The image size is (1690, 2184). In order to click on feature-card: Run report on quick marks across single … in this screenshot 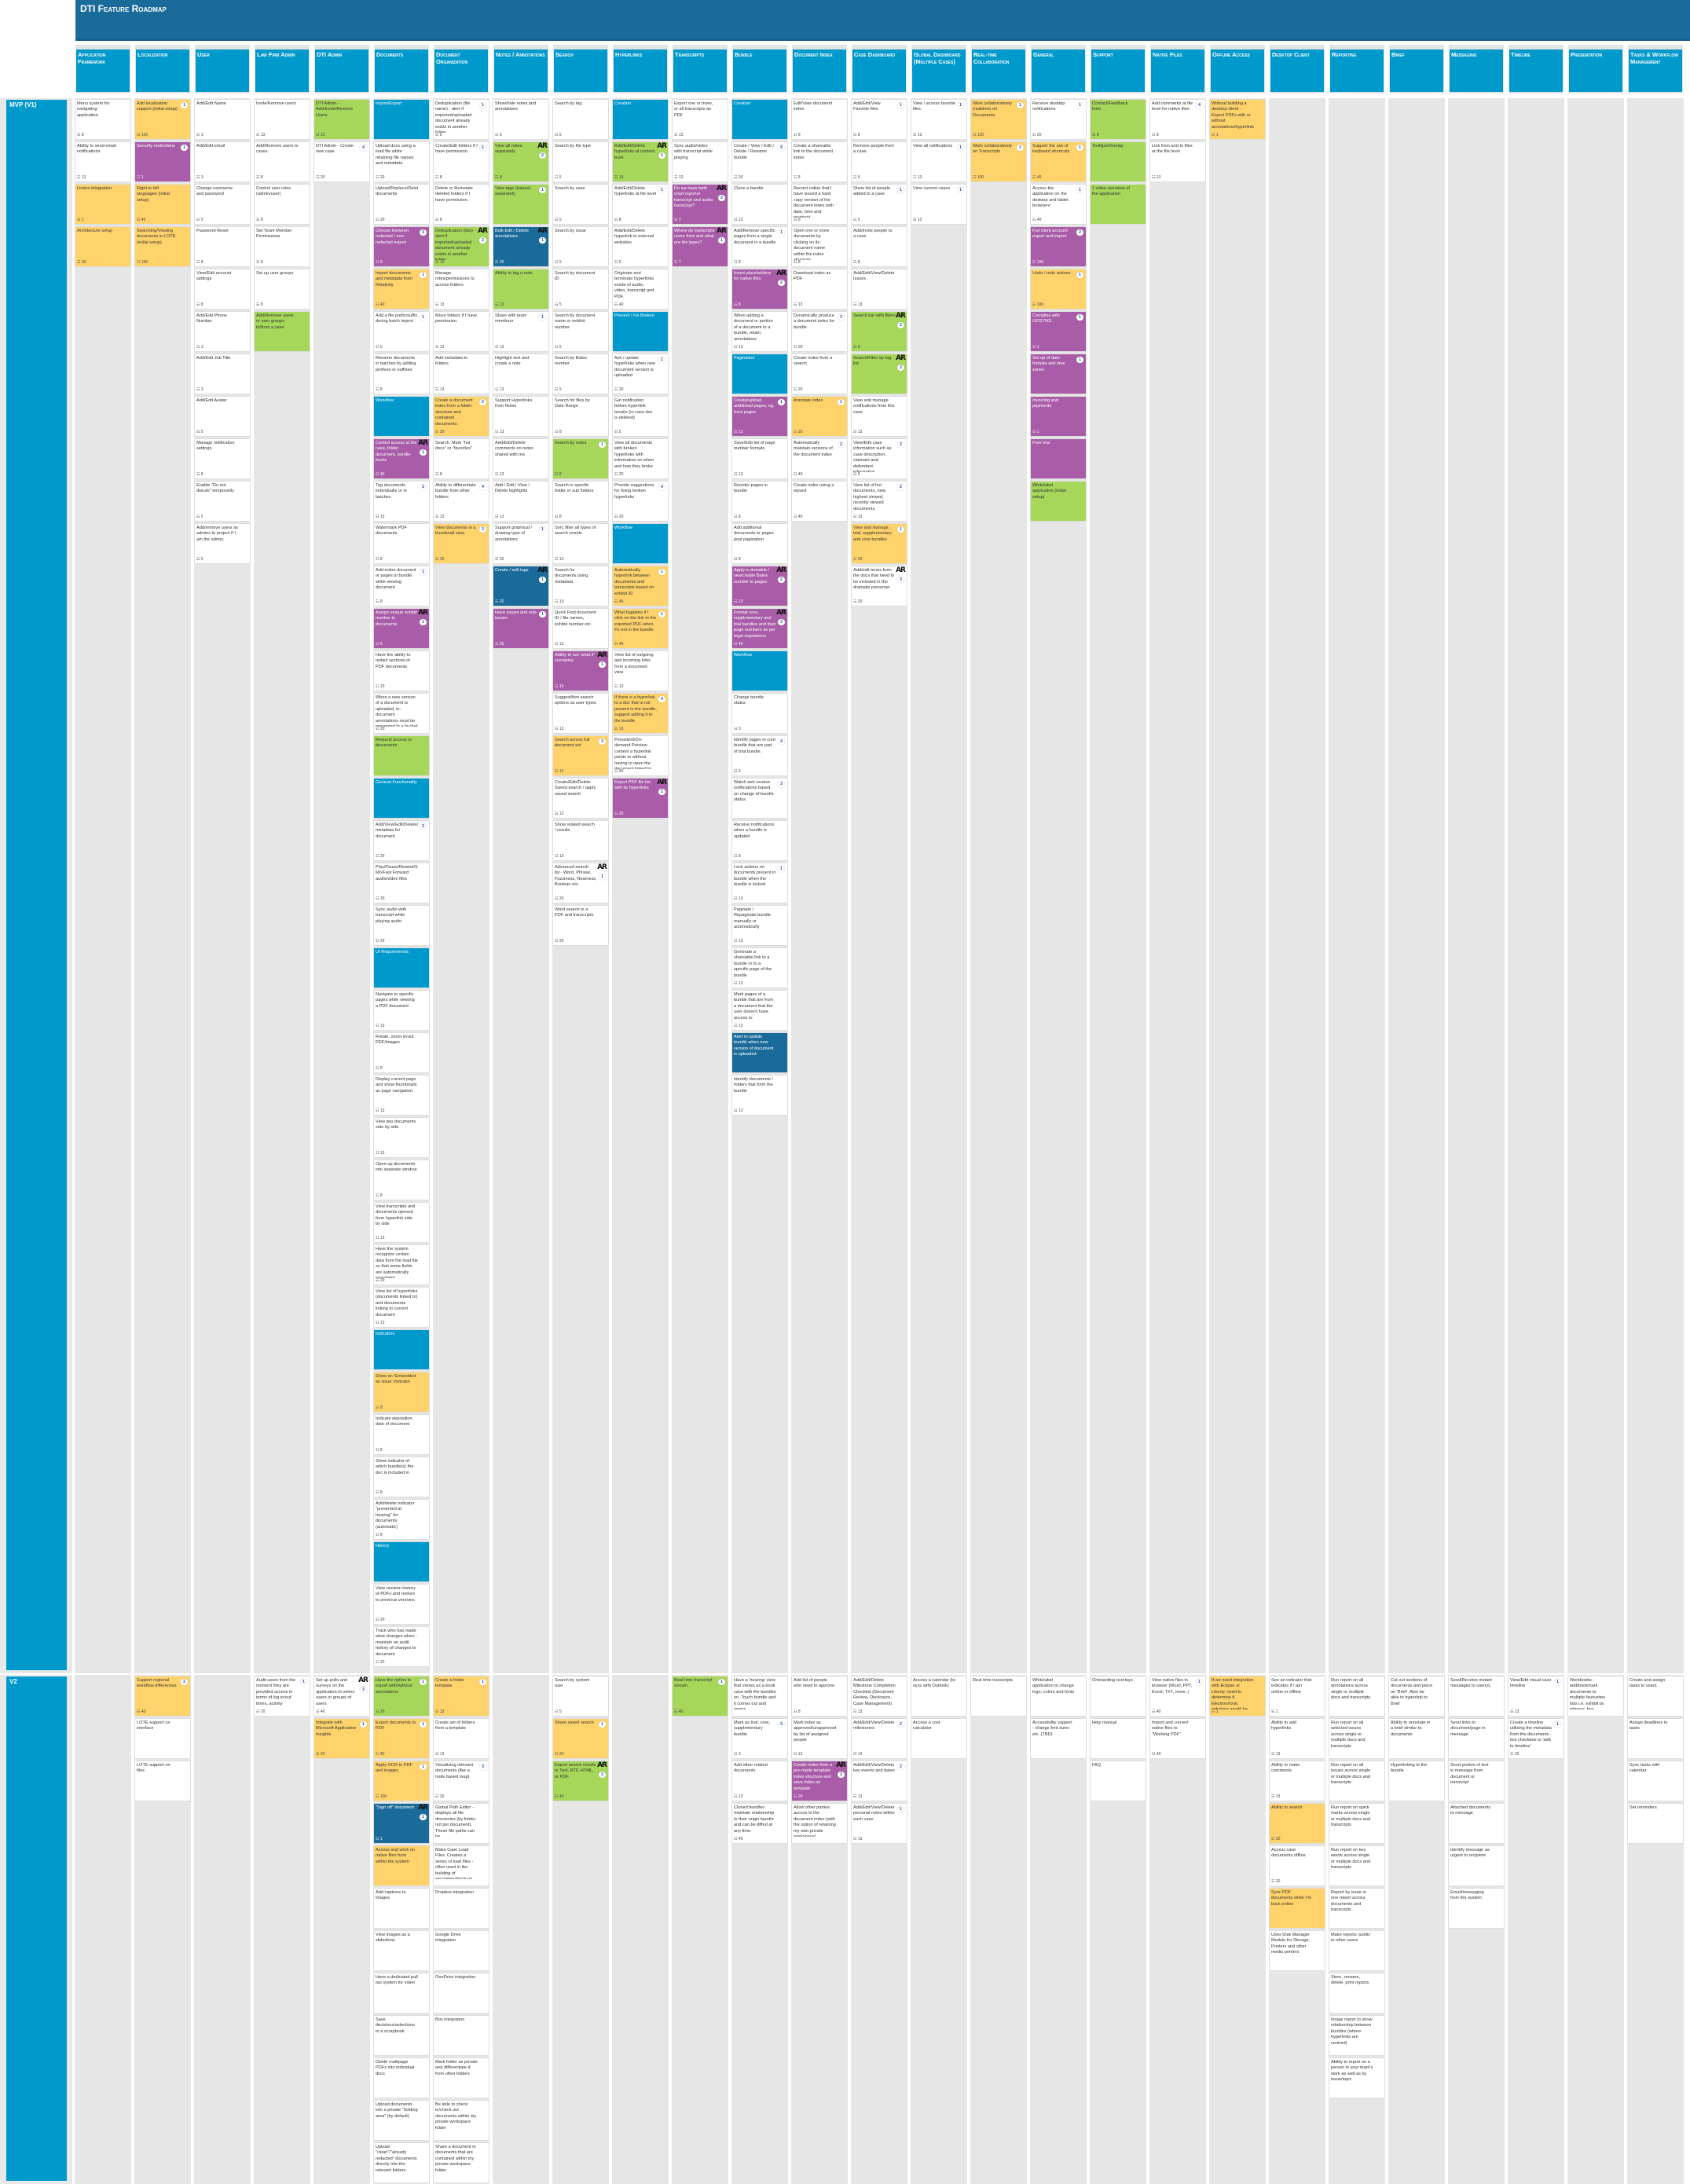, I will do `click(1356, 1823)`.